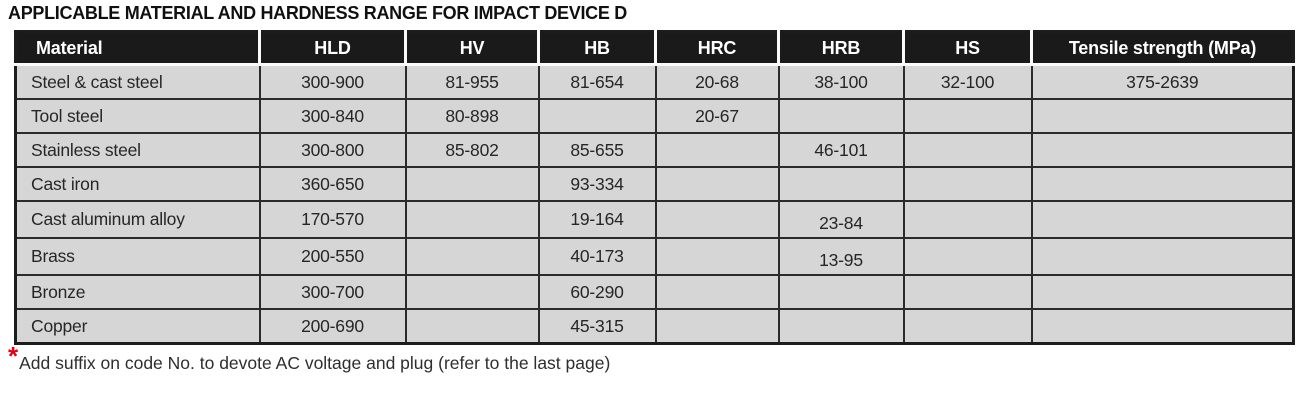  I want to click on column-header-hb: HB, so click(596, 48).